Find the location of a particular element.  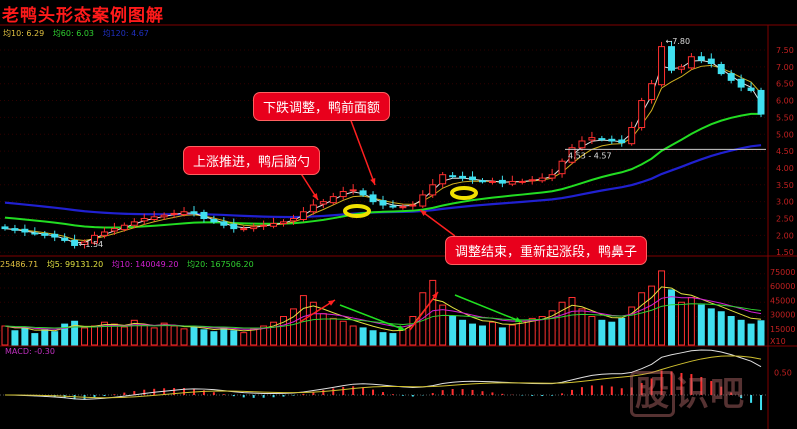

macd-legend: MACD: -0.30 is located at coordinates (30, 351).